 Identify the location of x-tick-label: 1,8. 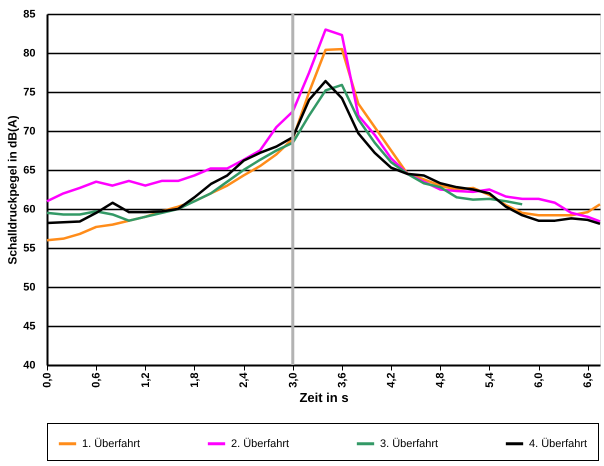
(194, 380).